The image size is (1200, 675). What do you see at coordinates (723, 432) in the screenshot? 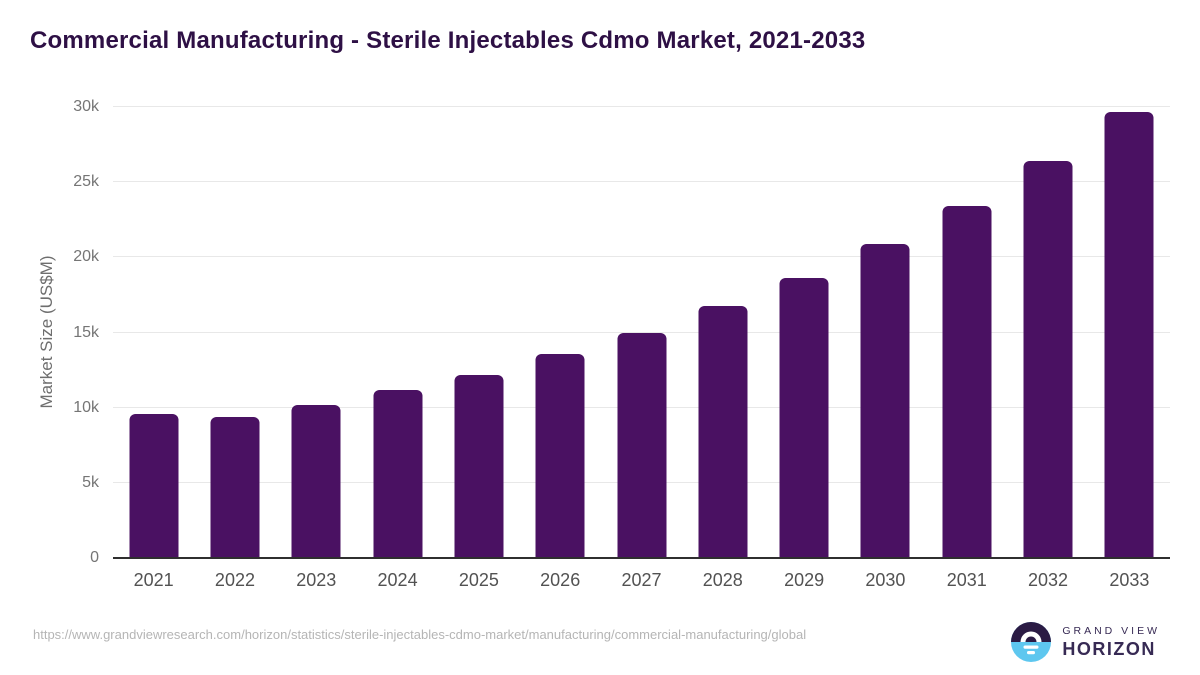
I see `bar-2028` at bounding box center [723, 432].